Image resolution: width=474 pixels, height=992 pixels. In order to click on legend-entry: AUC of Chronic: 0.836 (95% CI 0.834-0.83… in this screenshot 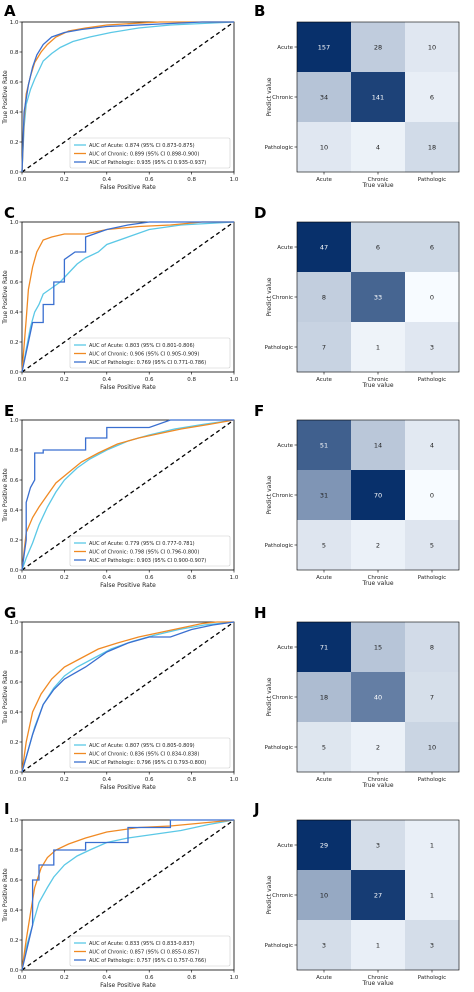, I will do `click(144, 755)`.